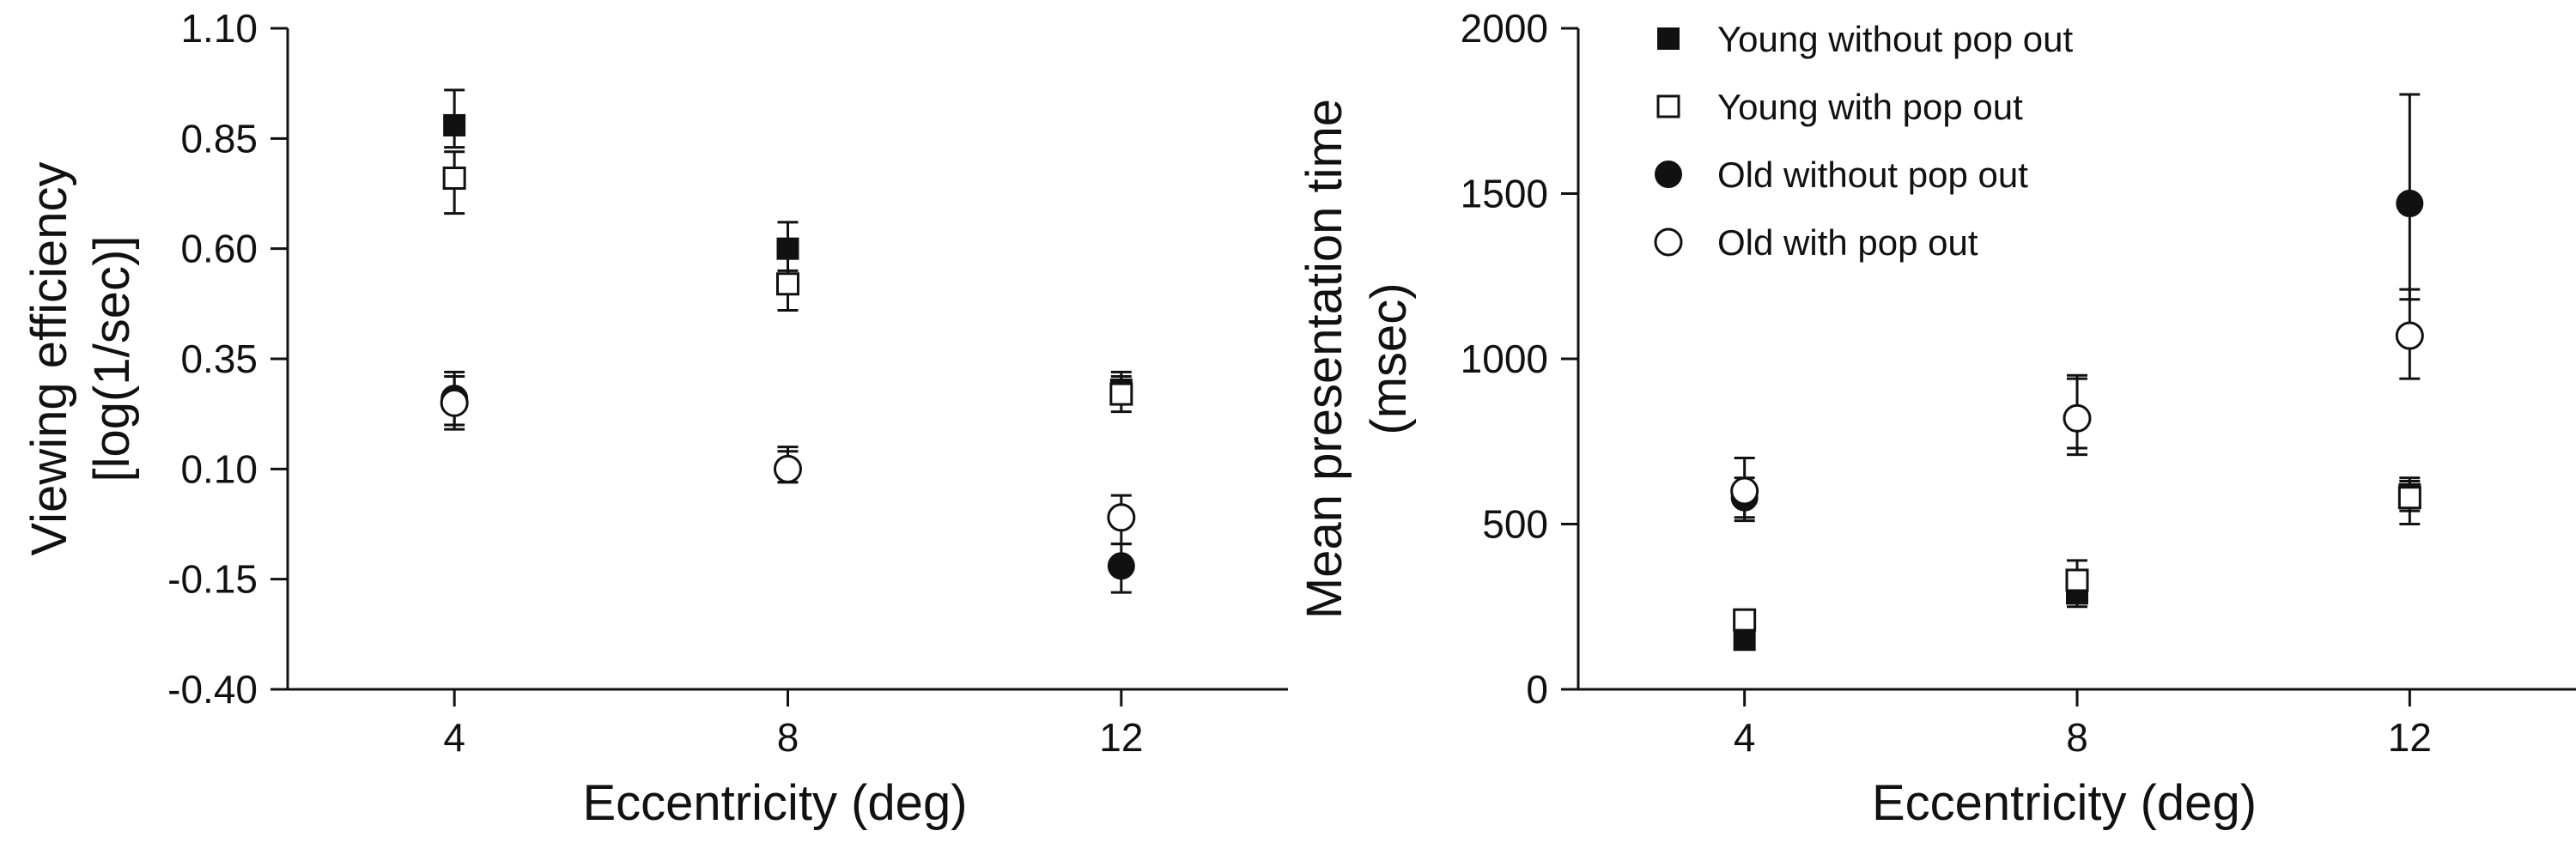 Image resolution: width=2576 pixels, height=849 pixels. What do you see at coordinates (1515, 524) in the screenshot?
I see `y-tick-label: 500` at bounding box center [1515, 524].